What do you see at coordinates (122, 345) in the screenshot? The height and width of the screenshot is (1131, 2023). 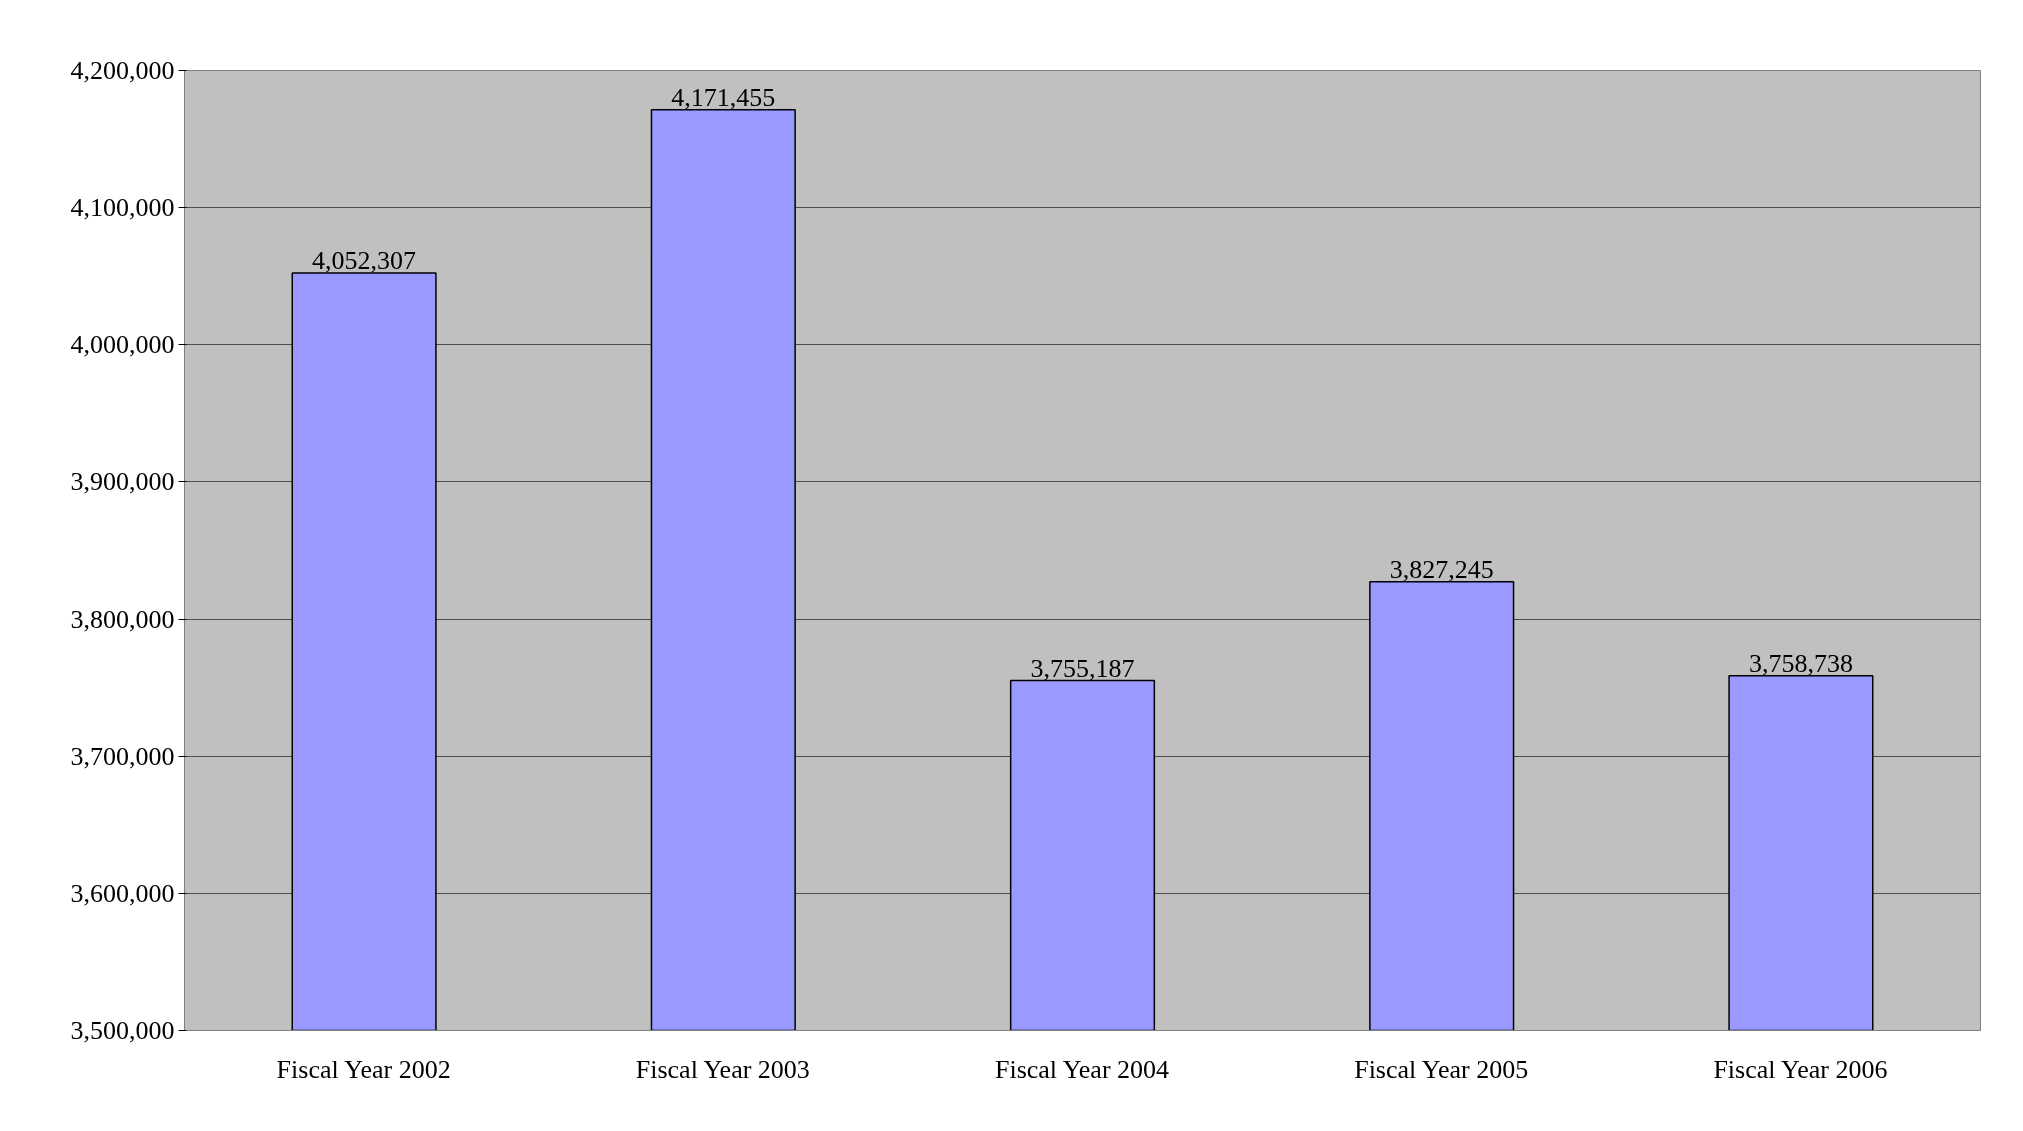 I see `y-tick-label: 4,000,000` at bounding box center [122, 345].